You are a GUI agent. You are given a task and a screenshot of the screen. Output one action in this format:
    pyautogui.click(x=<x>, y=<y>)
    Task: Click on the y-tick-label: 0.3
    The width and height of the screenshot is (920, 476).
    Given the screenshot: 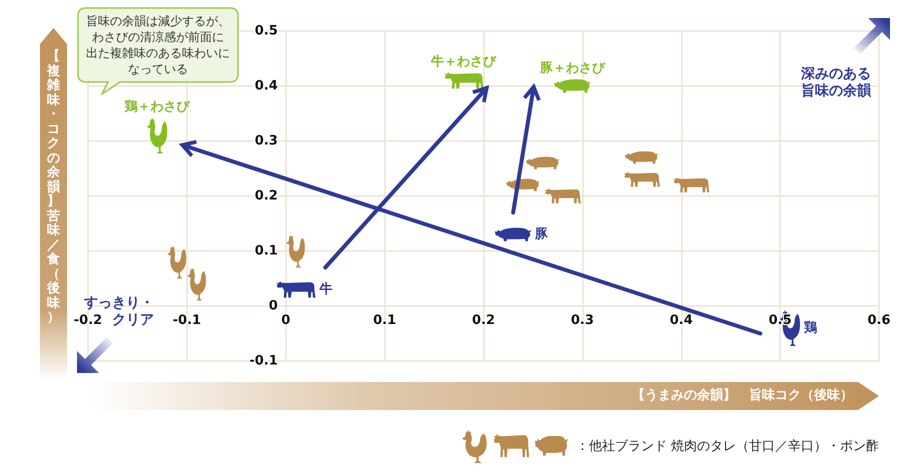 What is the action you would take?
    pyautogui.click(x=266, y=141)
    